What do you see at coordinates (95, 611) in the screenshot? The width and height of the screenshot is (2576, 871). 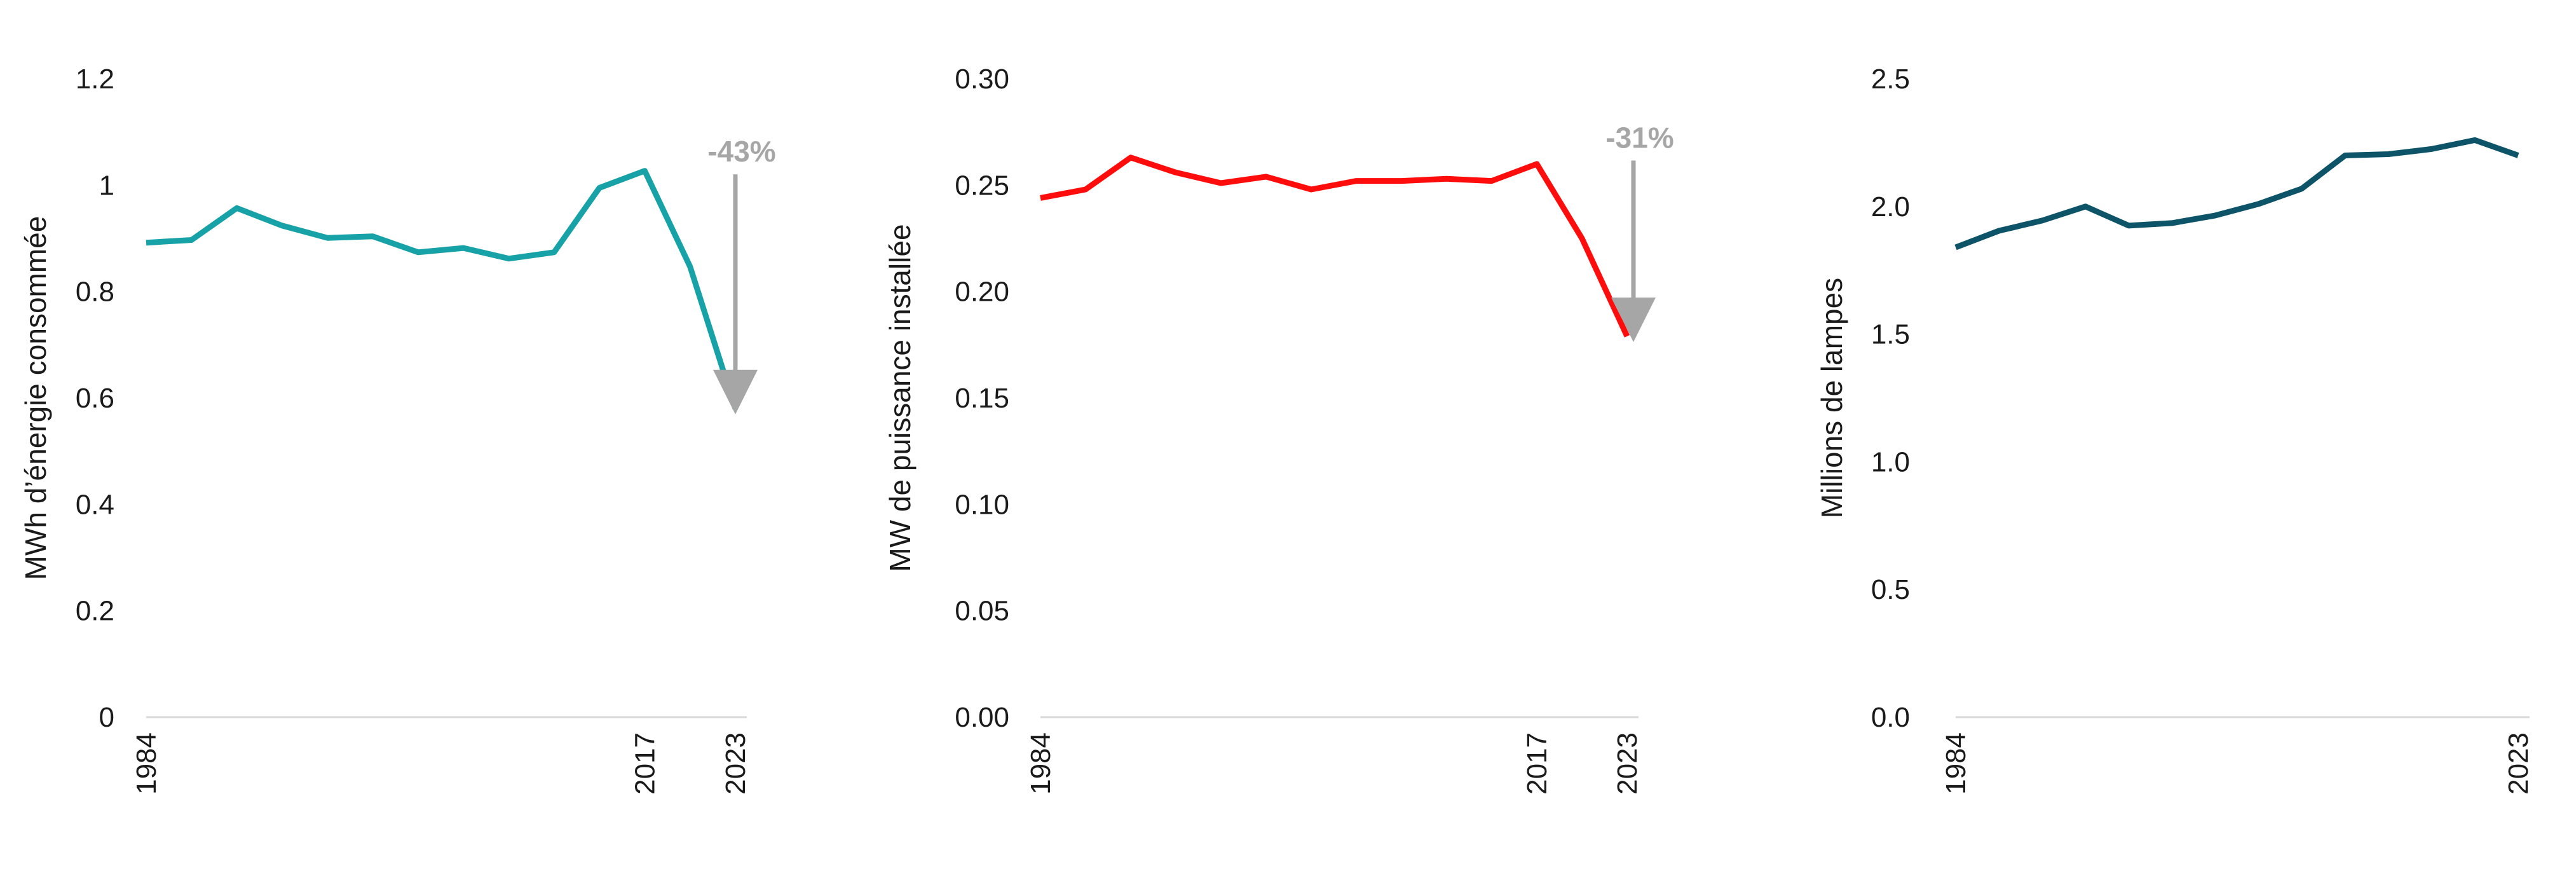 I see `y-tick-label: 0.2` at bounding box center [95, 611].